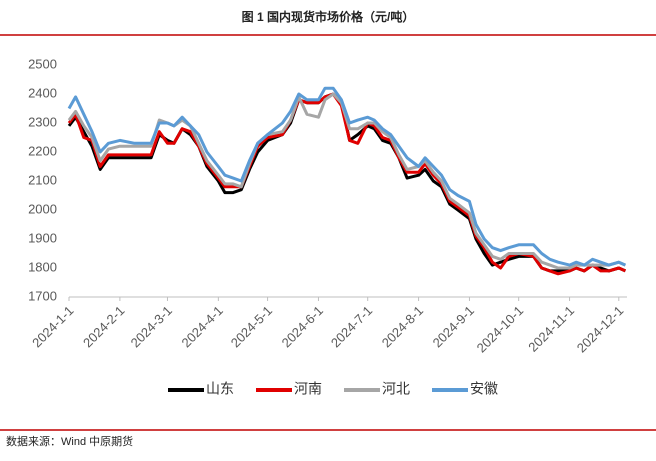 This screenshot has width=656, height=461. What do you see at coordinates (69, 441) in the screenshot?
I see `source-note: 数据来源：Wind 中原期货` at bounding box center [69, 441].